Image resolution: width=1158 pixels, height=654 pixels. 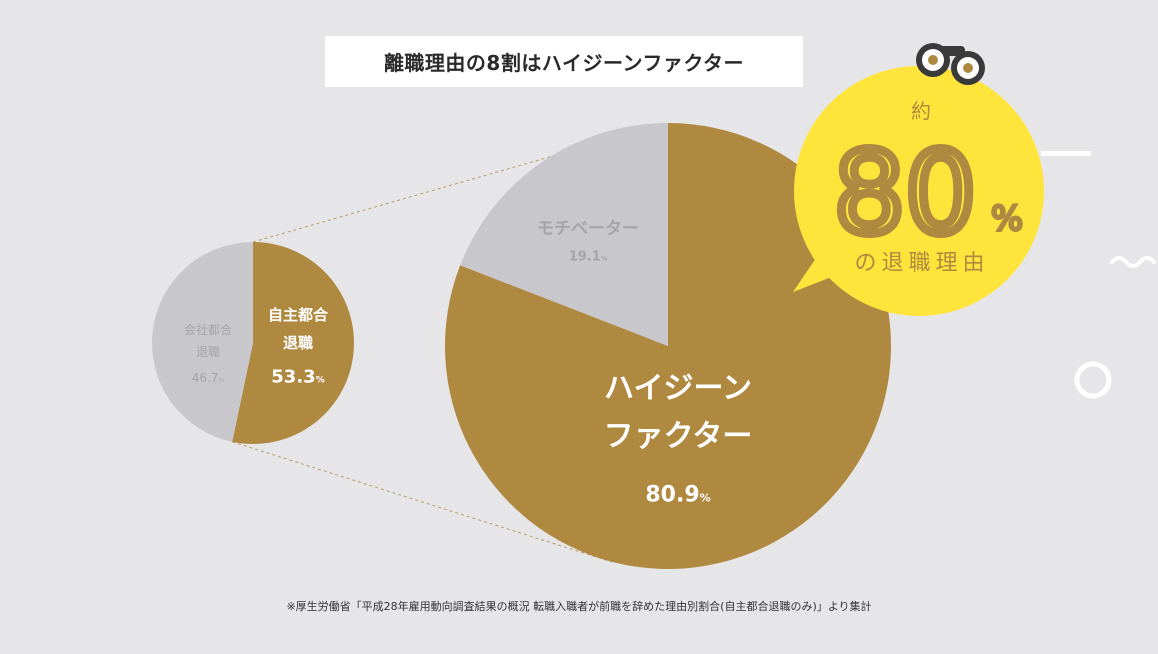 What do you see at coordinates (588, 257) in the screenshot?
I see `pie-large-label-1-value: 19.1%` at bounding box center [588, 257].